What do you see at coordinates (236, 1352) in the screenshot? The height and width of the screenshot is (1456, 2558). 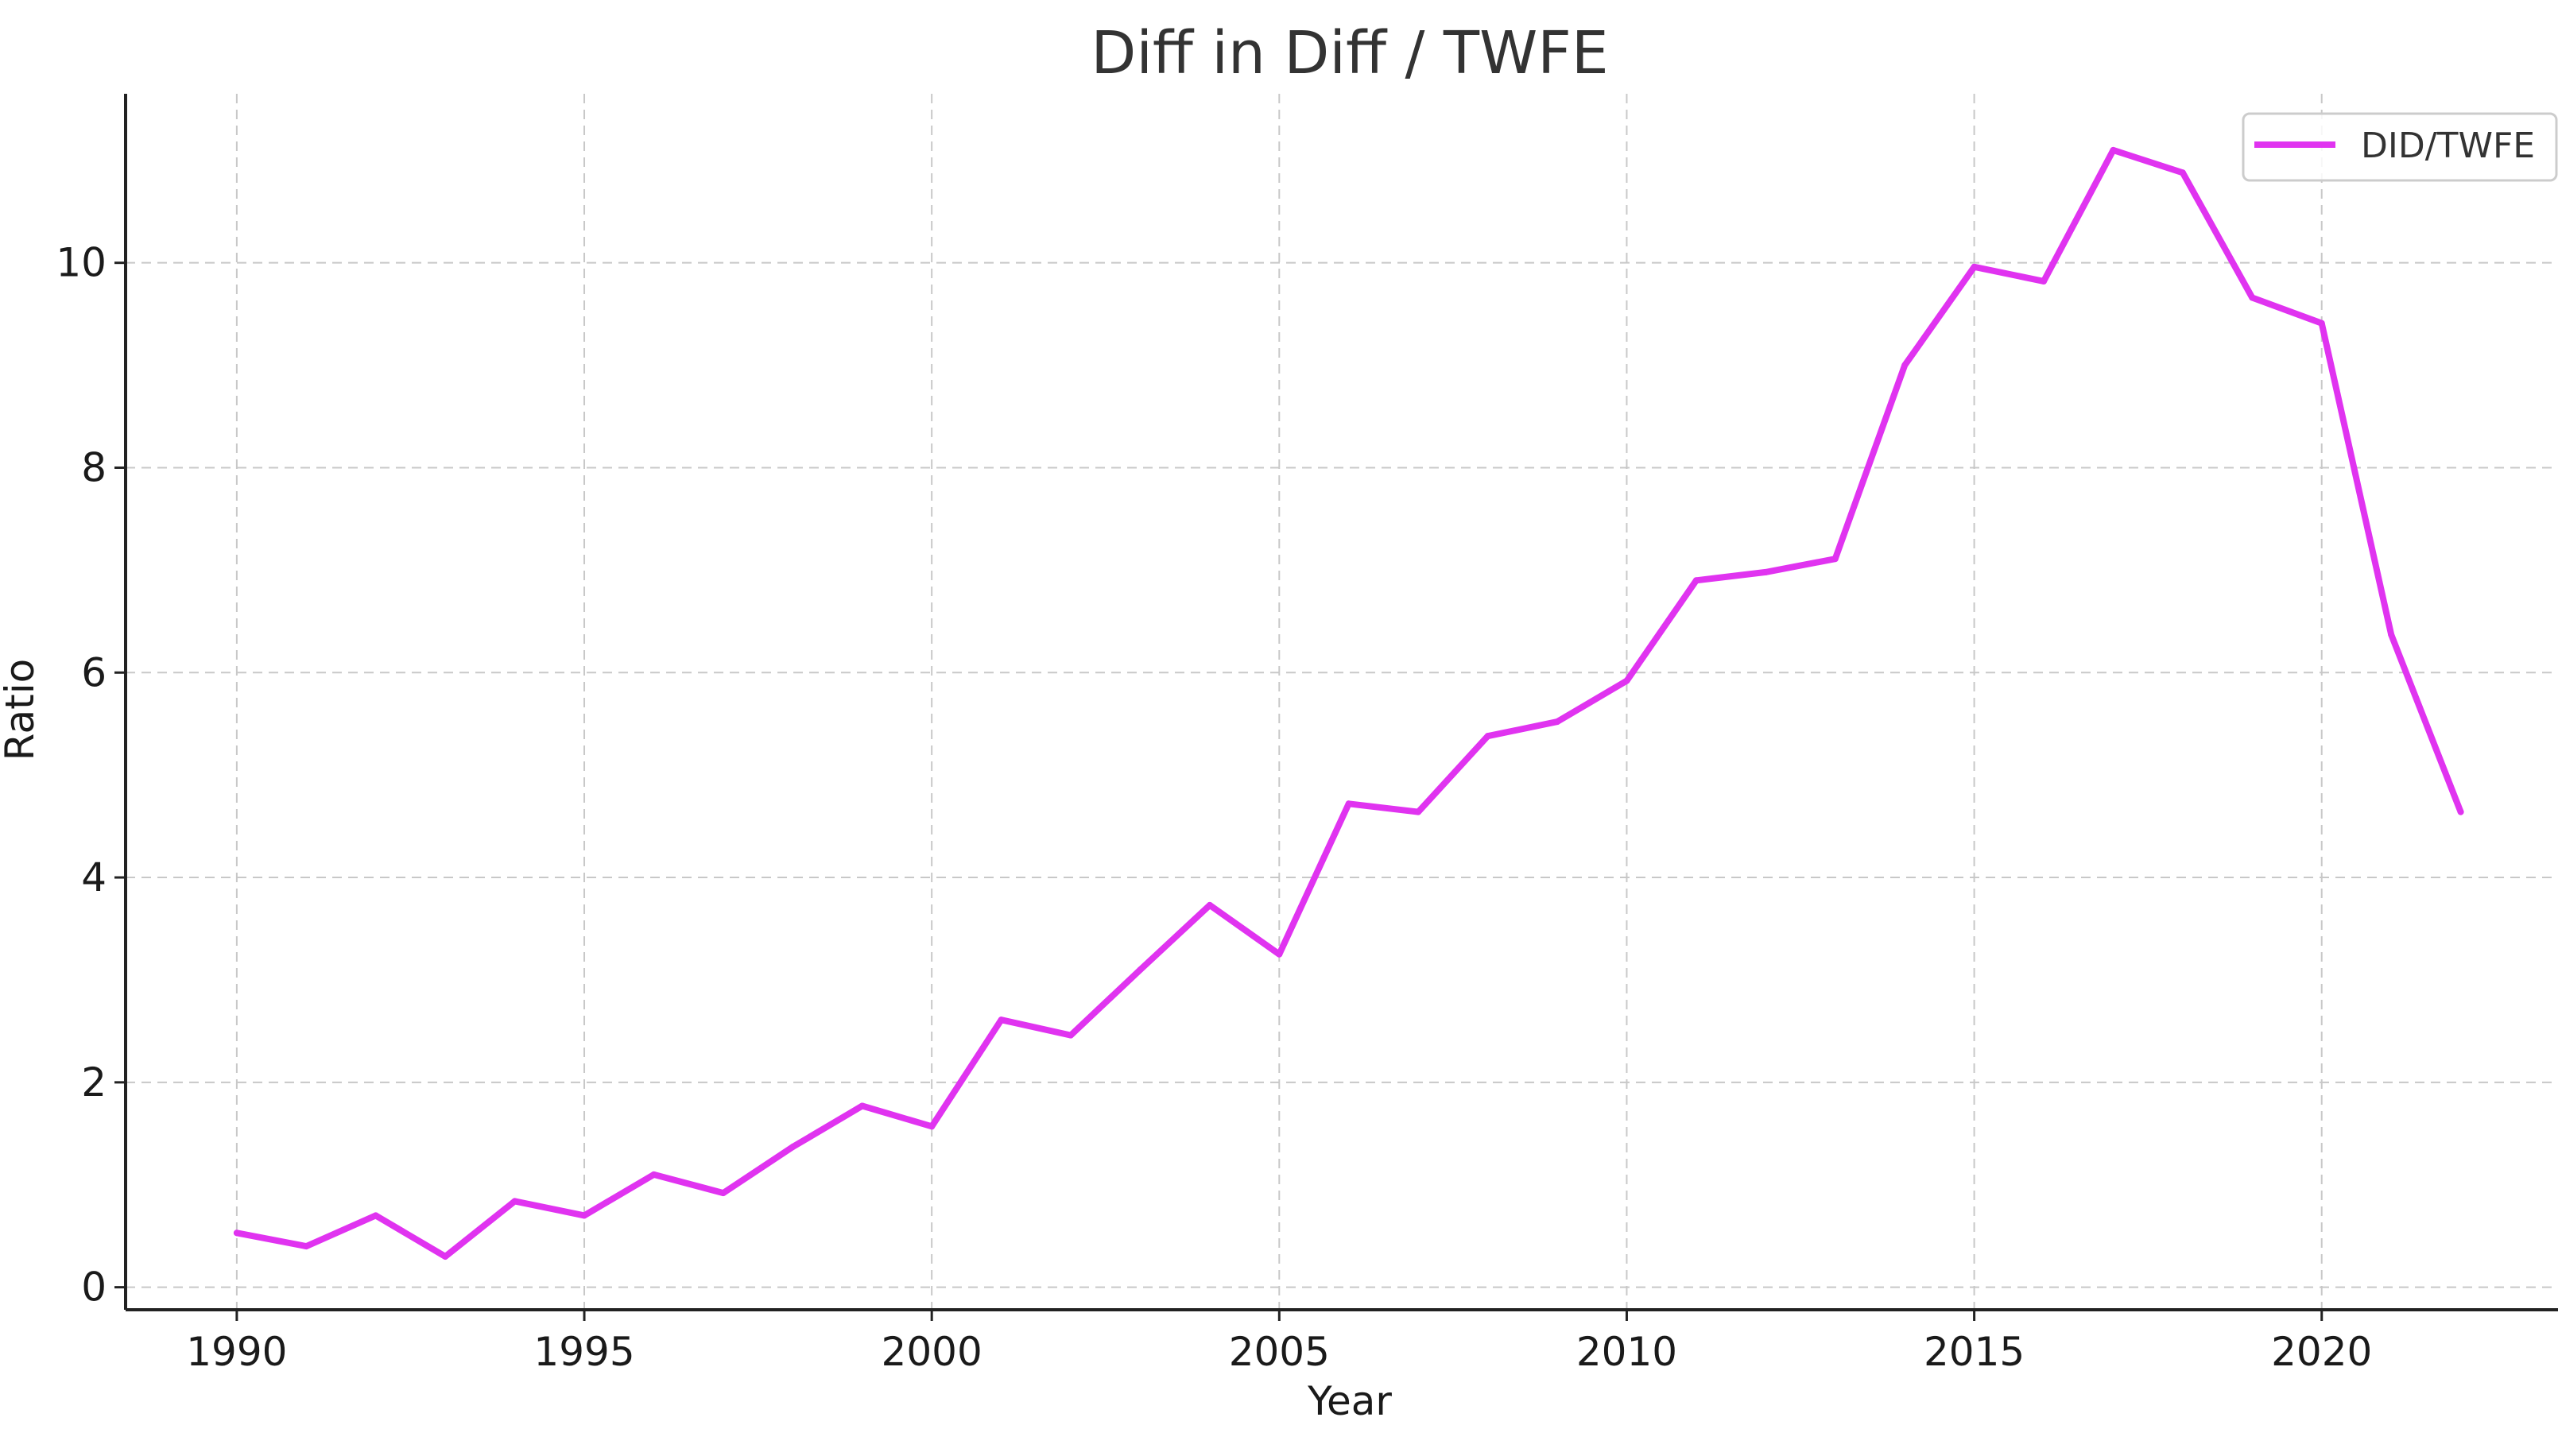 I see `x-tick-label: 1990` at bounding box center [236, 1352].